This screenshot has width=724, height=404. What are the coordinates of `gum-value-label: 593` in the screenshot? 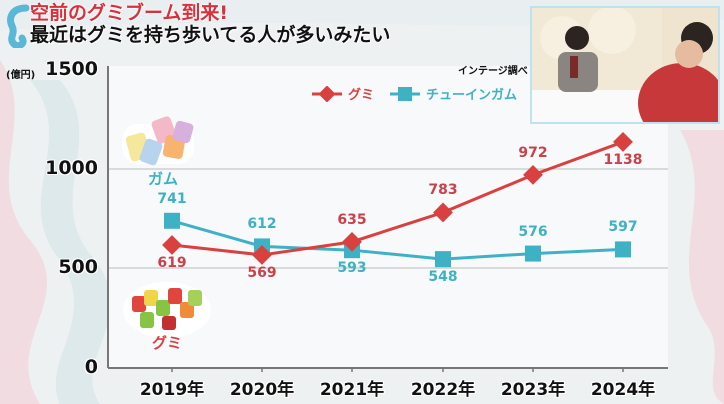 It's located at (352, 268).